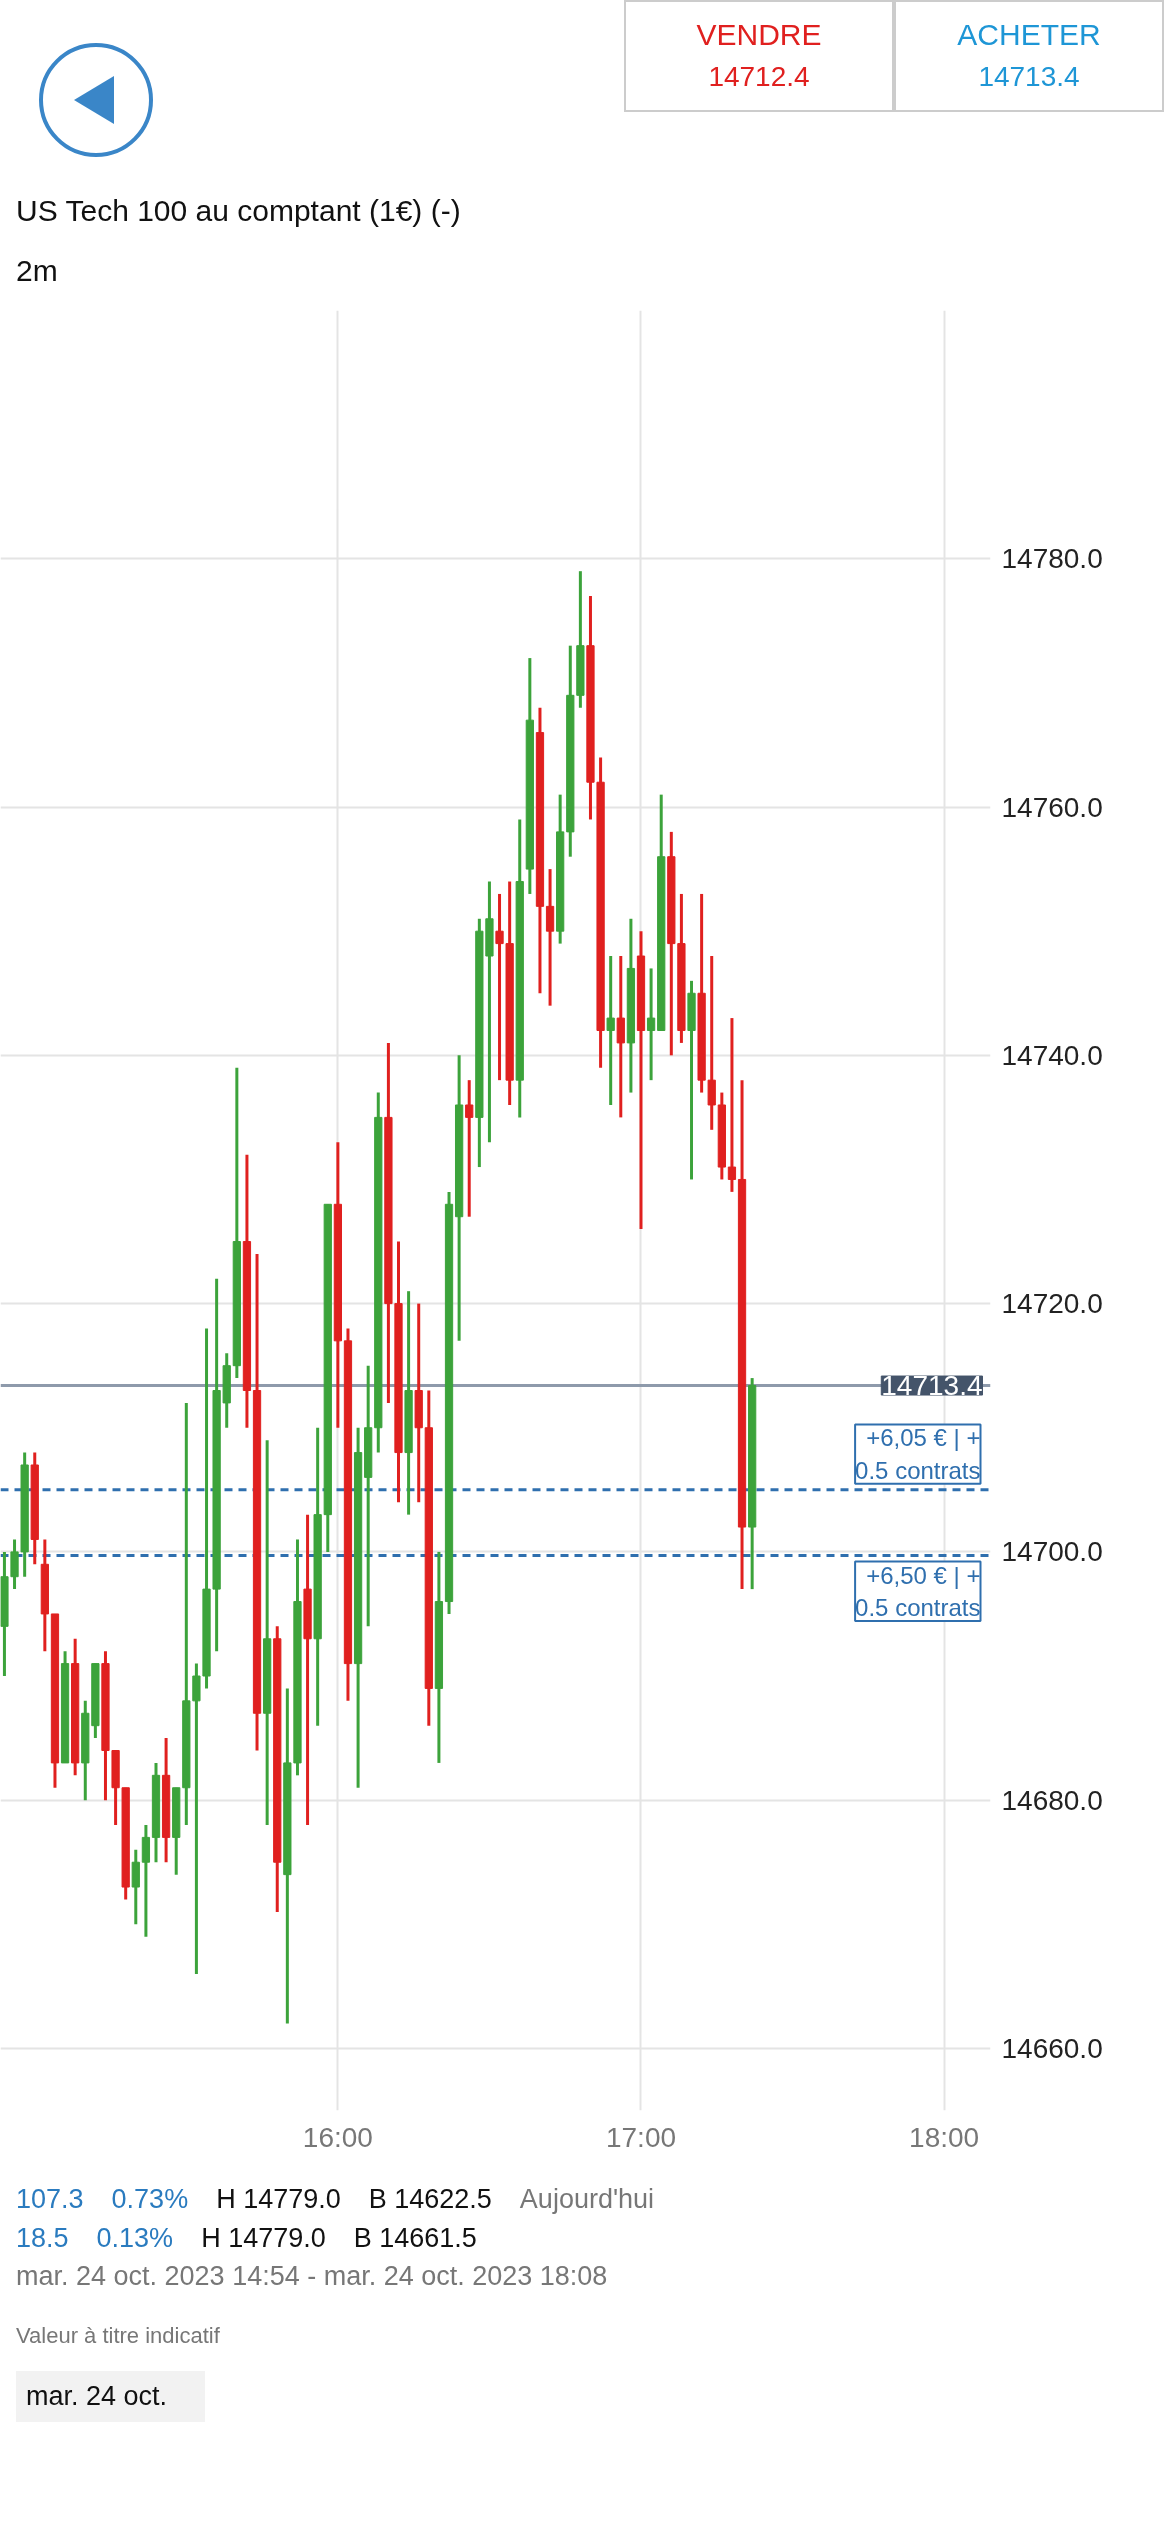  What do you see at coordinates (118, 2335) in the screenshot?
I see `text: Valeur à titre indicatif` at bounding box center [118, 2335].